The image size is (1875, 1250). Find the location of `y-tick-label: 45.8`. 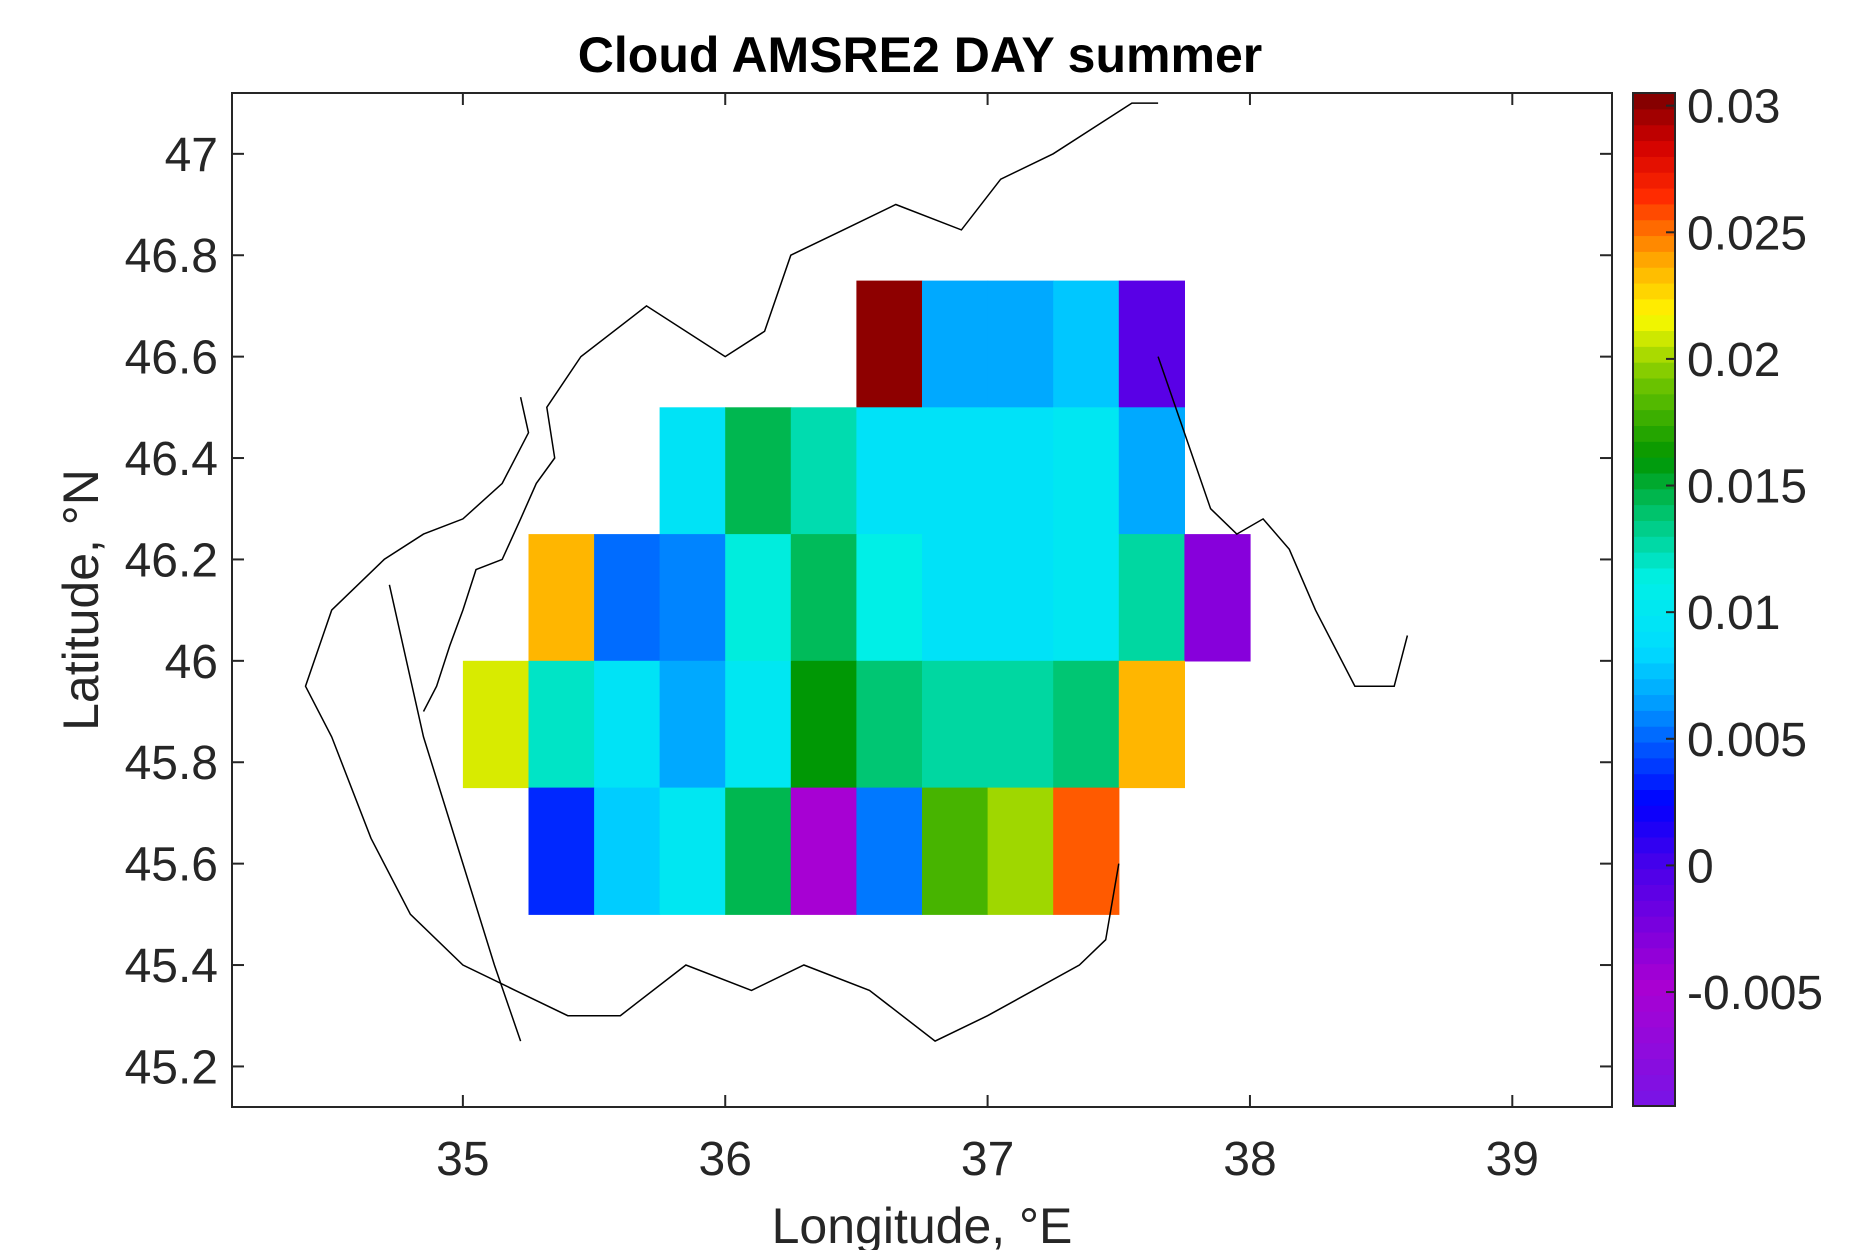

y-tick-label: 45.8 is located at coordinates (171, 763).